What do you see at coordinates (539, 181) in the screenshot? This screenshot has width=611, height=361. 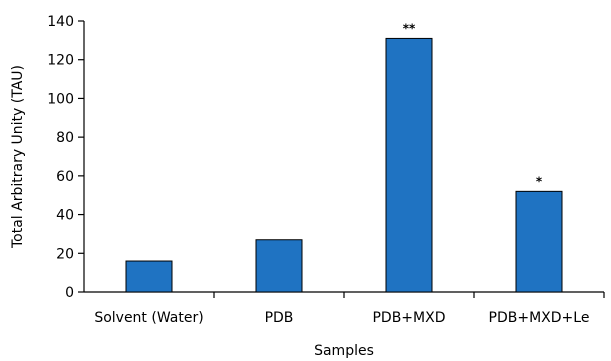 I see `significance-marker: *` at bounding box center [539, 181].